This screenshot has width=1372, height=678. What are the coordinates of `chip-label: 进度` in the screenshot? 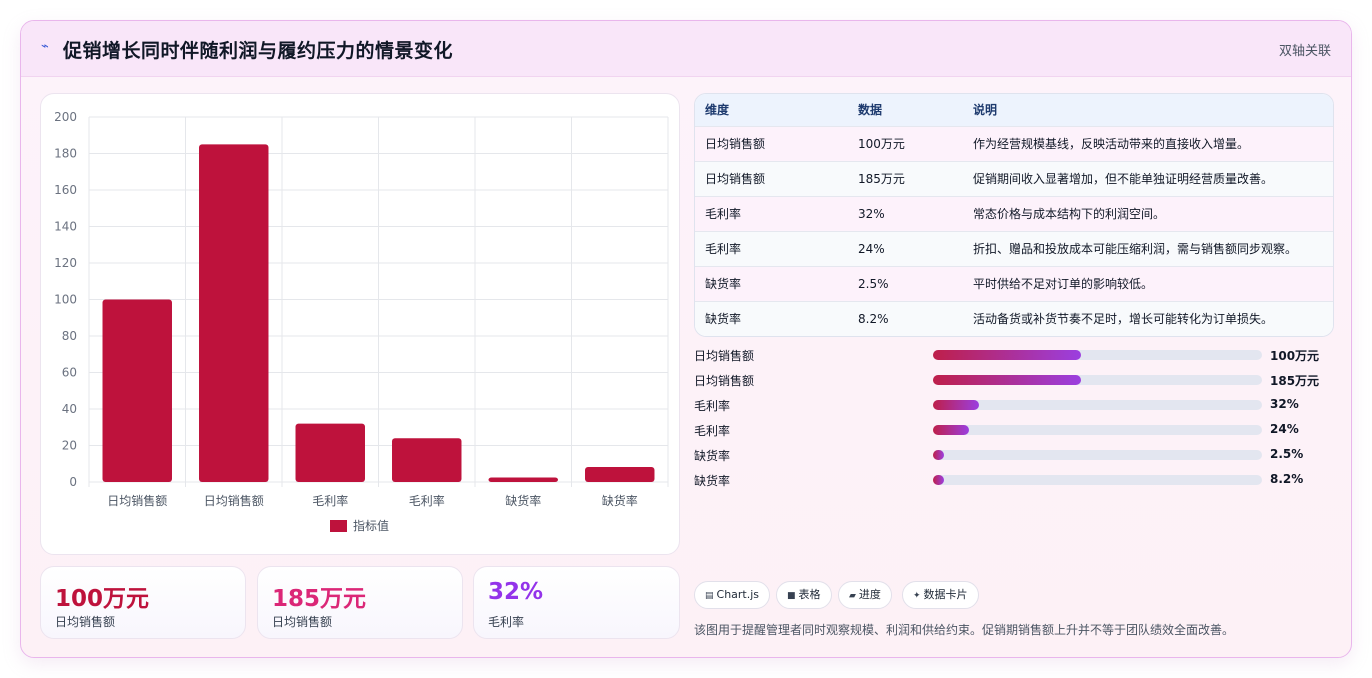 It's located at (869, 594).